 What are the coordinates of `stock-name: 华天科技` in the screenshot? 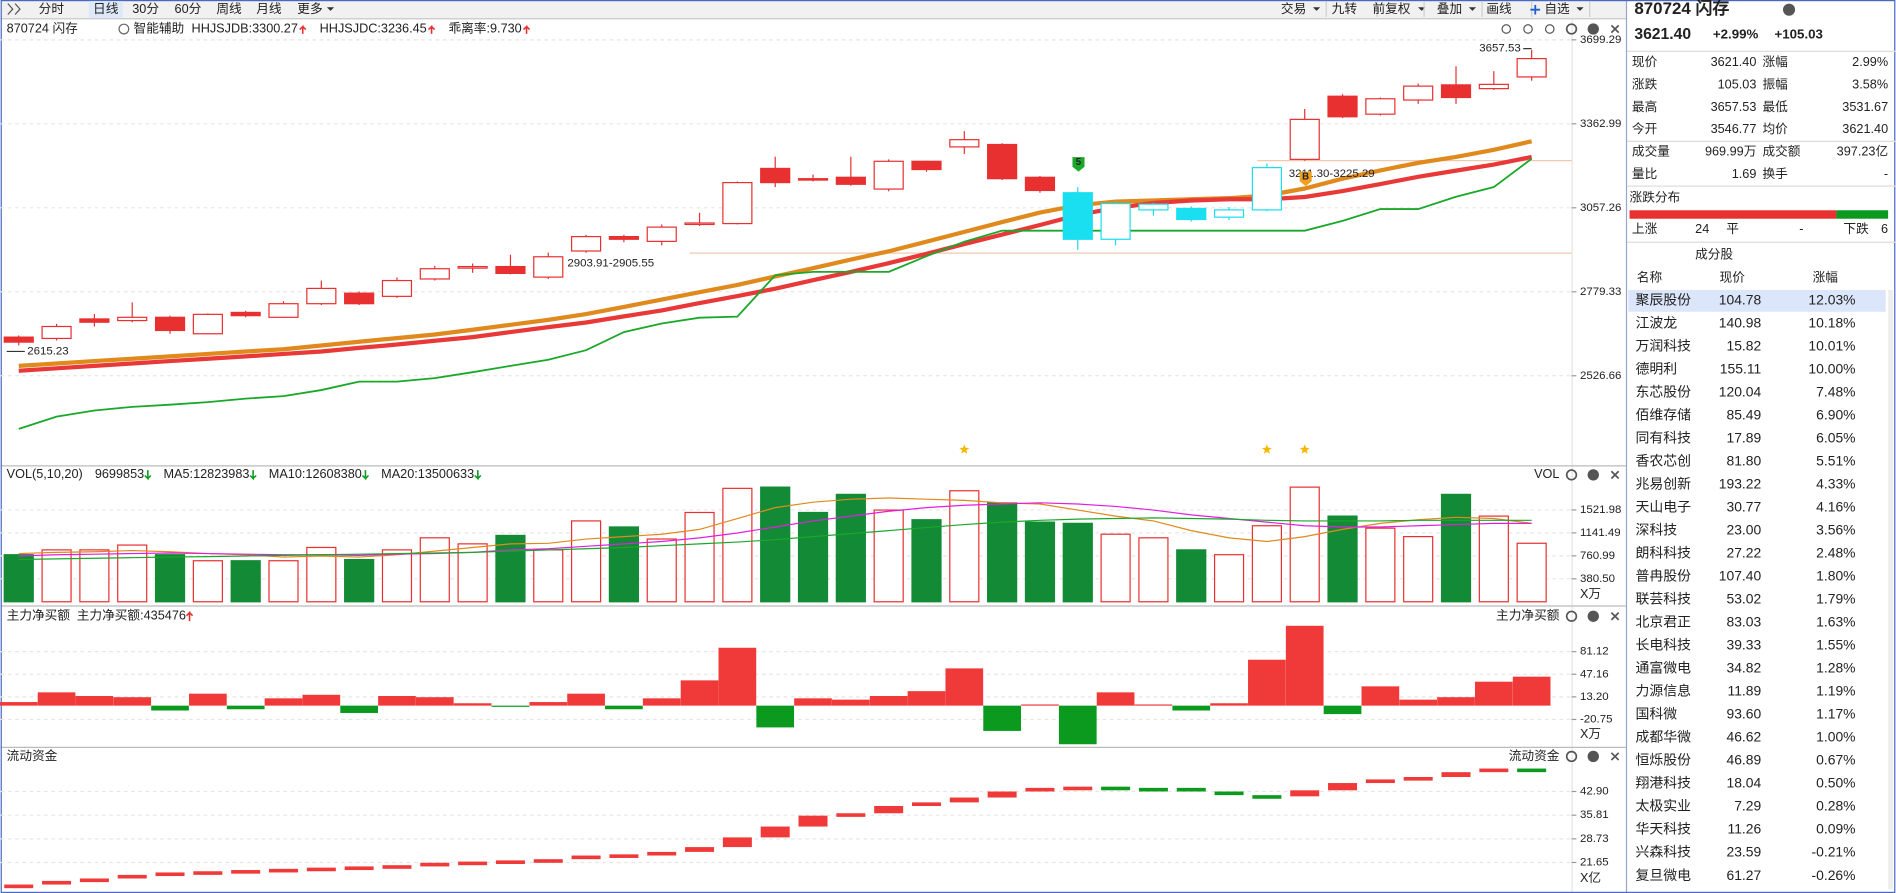 It's located at (1664, 829).